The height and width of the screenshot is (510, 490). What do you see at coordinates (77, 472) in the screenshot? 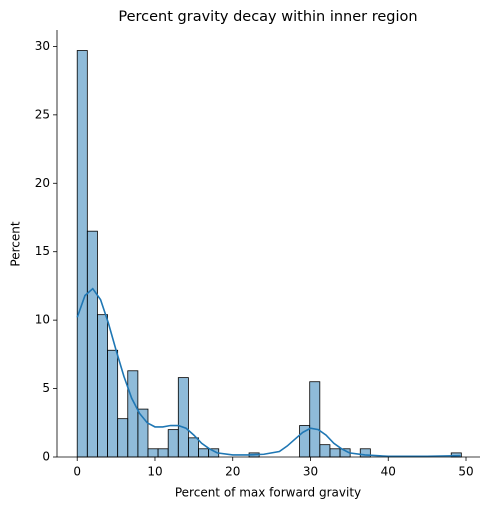
I see `x-tick-label: 0` at bounding box center [77, 472].